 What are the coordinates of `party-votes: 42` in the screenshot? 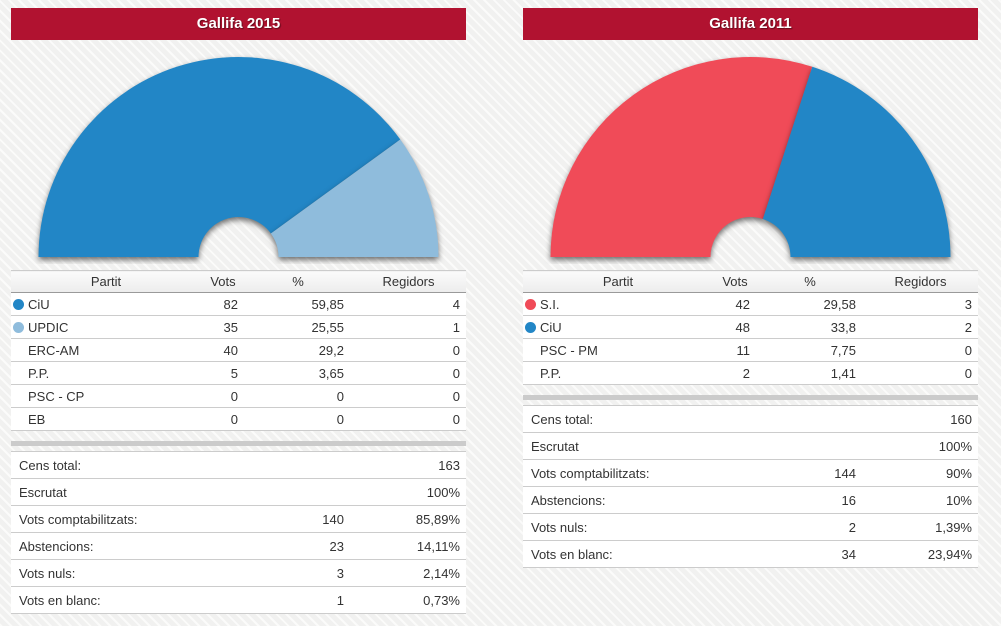 It's located at (735, 304).